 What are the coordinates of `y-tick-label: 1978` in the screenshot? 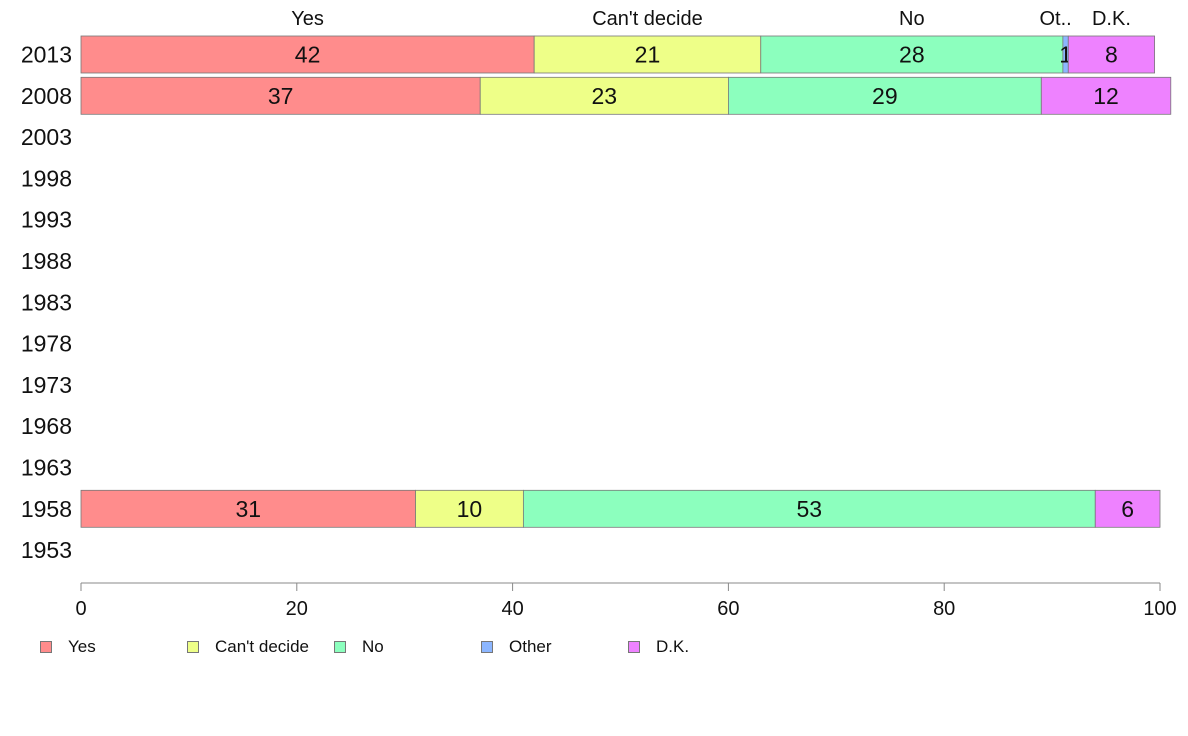 It's located at (46, 344).